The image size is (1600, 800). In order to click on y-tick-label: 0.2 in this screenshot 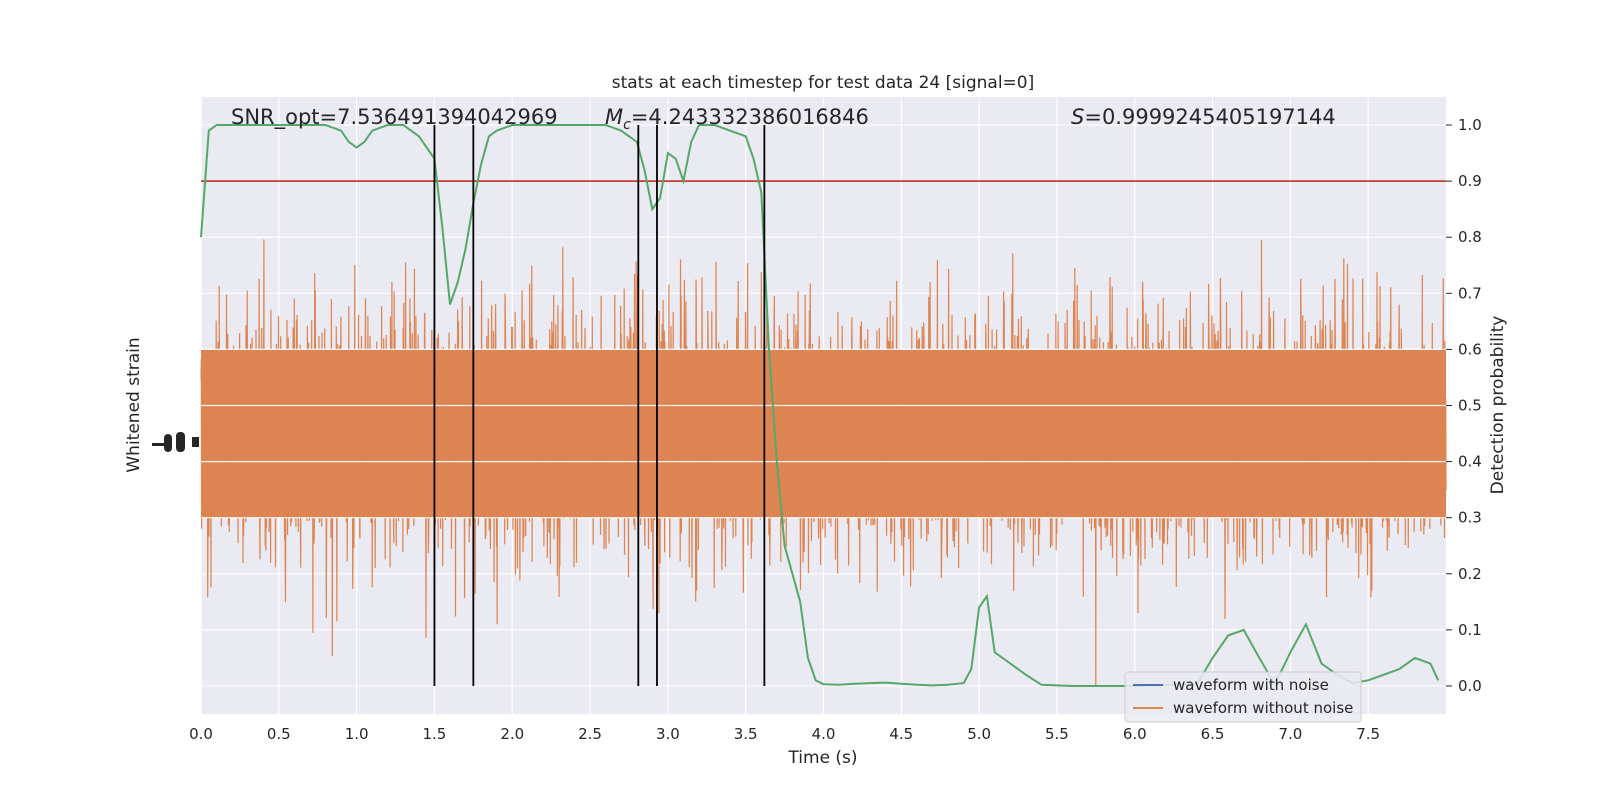, I will do `click(1470, 574)`.